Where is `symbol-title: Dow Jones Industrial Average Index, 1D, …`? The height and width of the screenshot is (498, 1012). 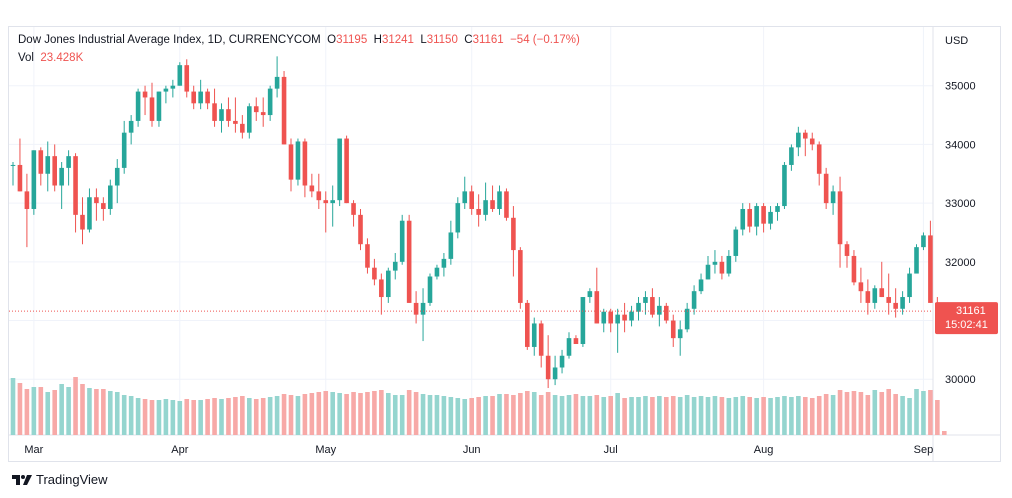 symbol-title: Dow Jones Industrial Average Index, 1D, … is located at coordinates (169, 40).